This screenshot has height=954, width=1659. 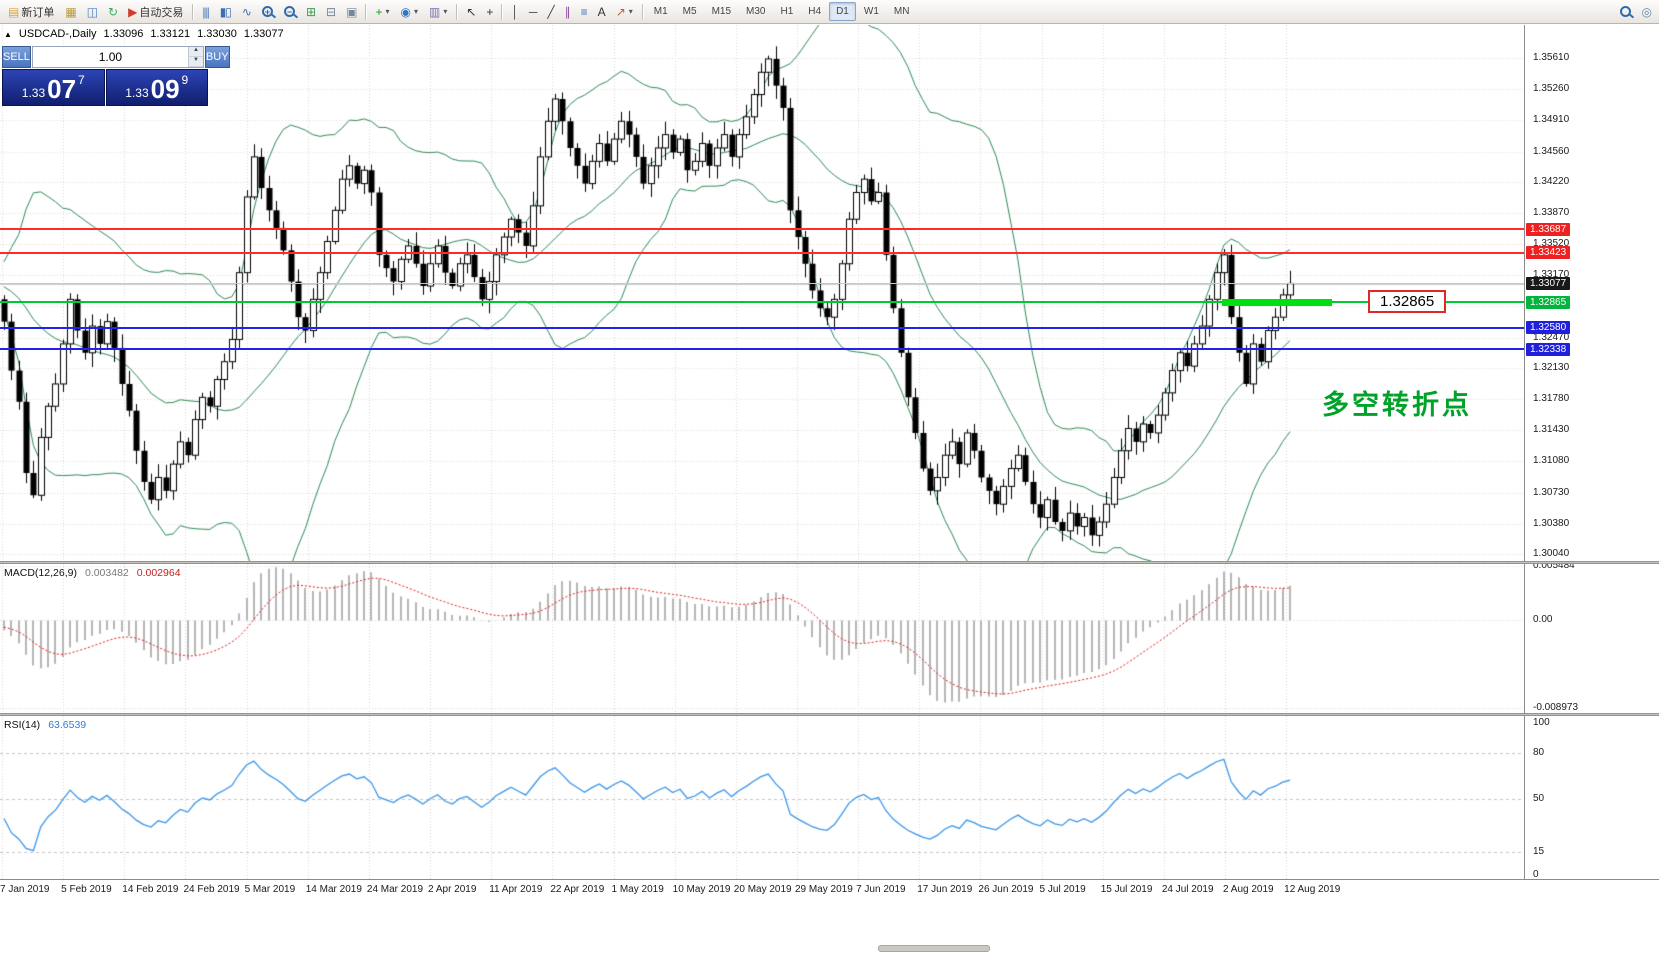 I want to click on macd-main-value: 0.003482, so click(x=106, y=573).